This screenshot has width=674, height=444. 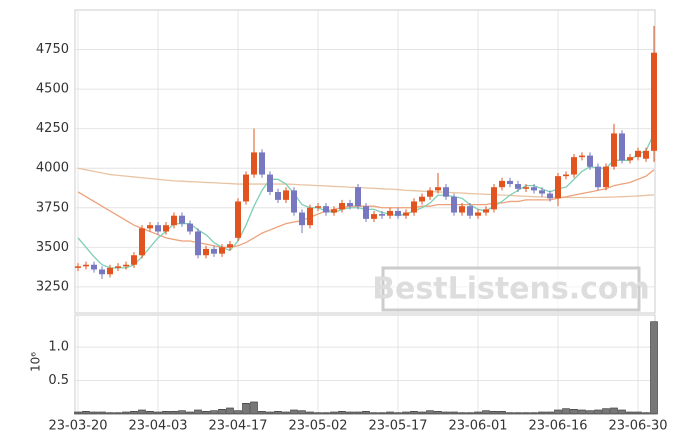 I want to click on moving-average-line, so click(x=366, y=183).